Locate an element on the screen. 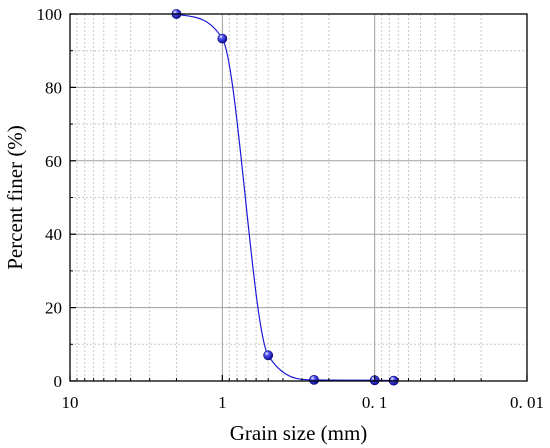 This screenshot has width=550, height=448. y-tick-label: 0 is located at coordinates (58, 381).